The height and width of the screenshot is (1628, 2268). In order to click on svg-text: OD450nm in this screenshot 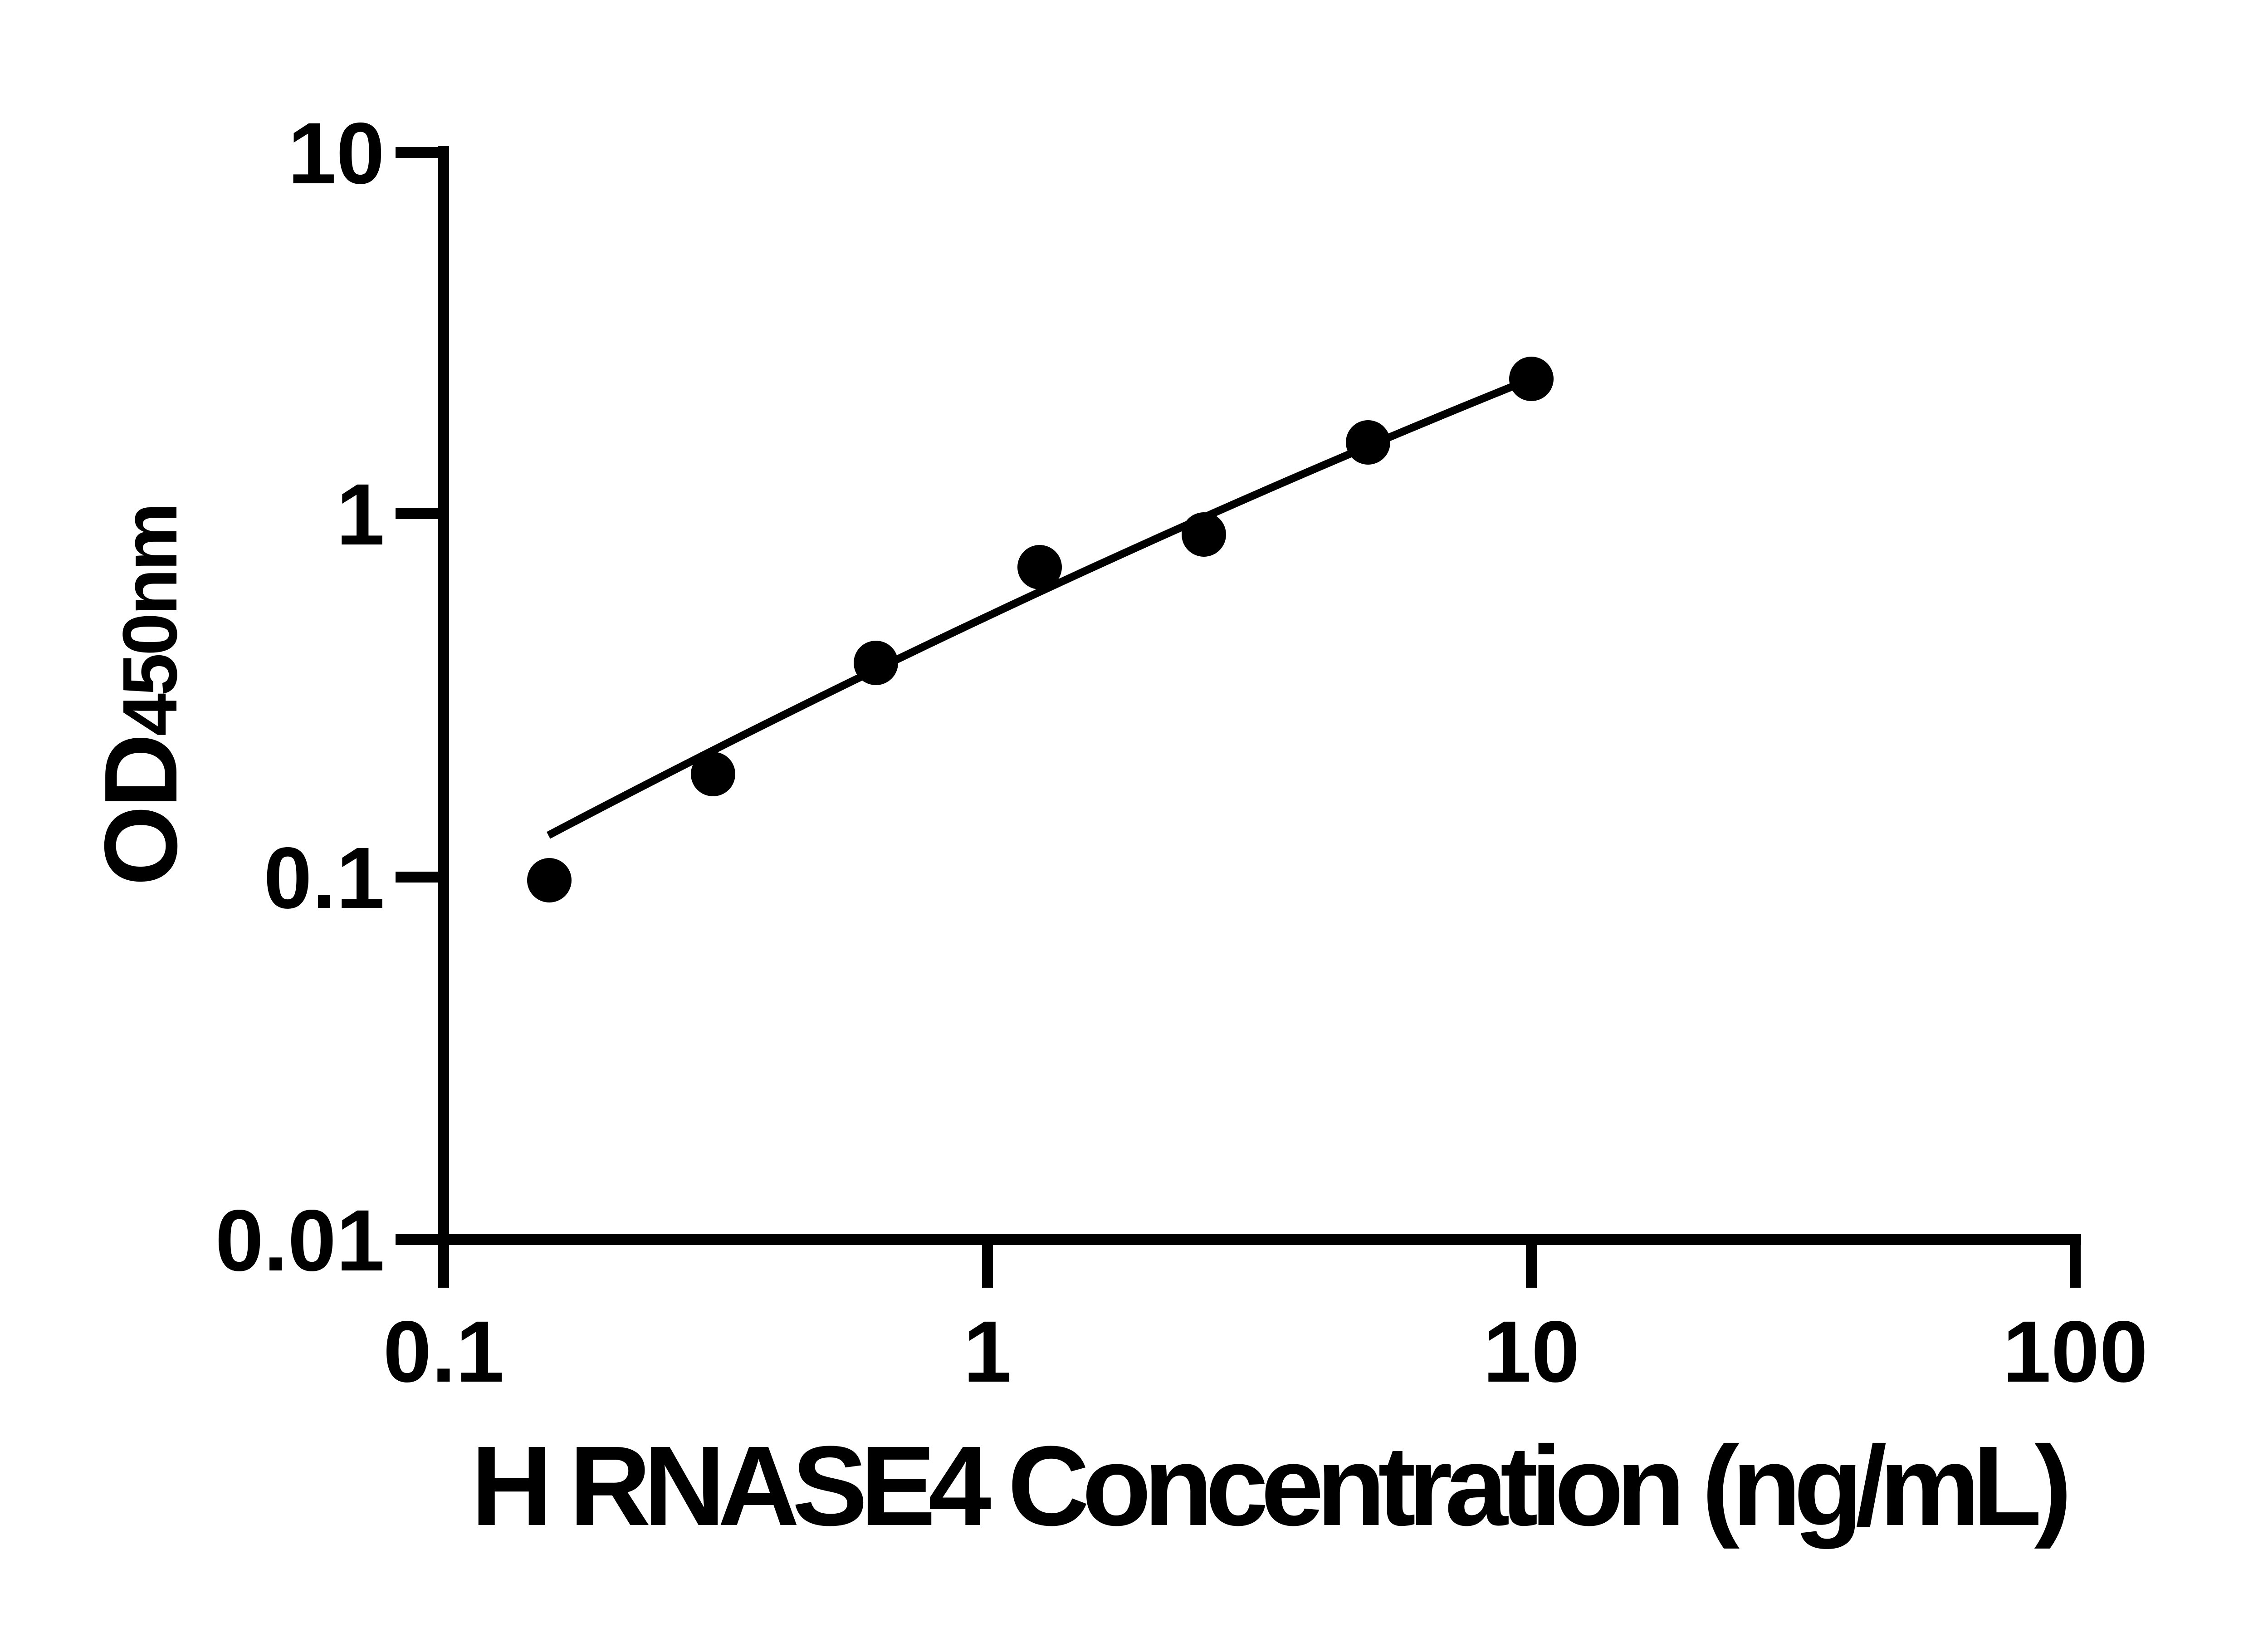, I will do `click(141, 694)`.